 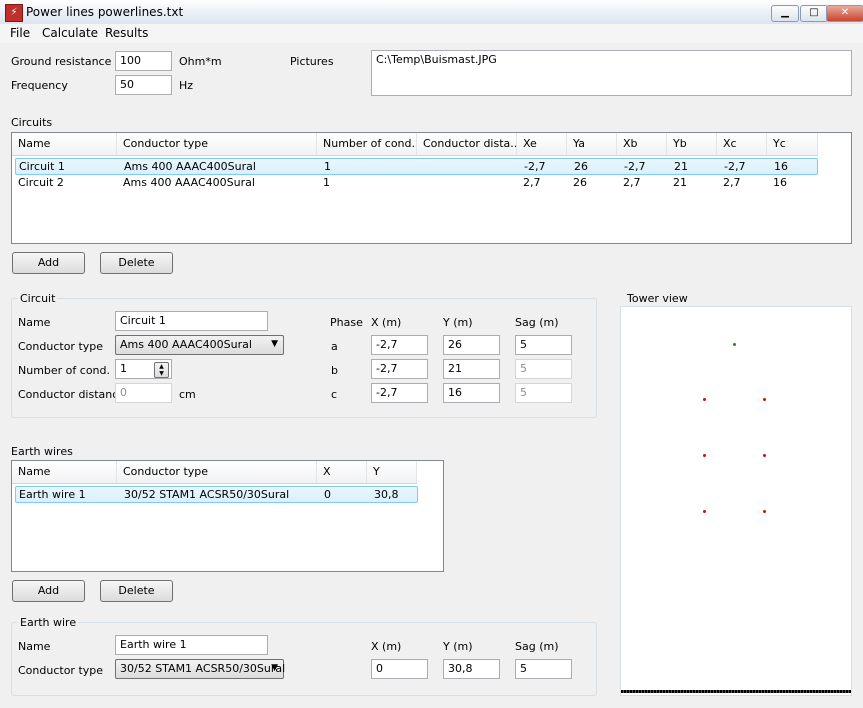 I want to click on menu-results: Results, so click(x=127, y=33).